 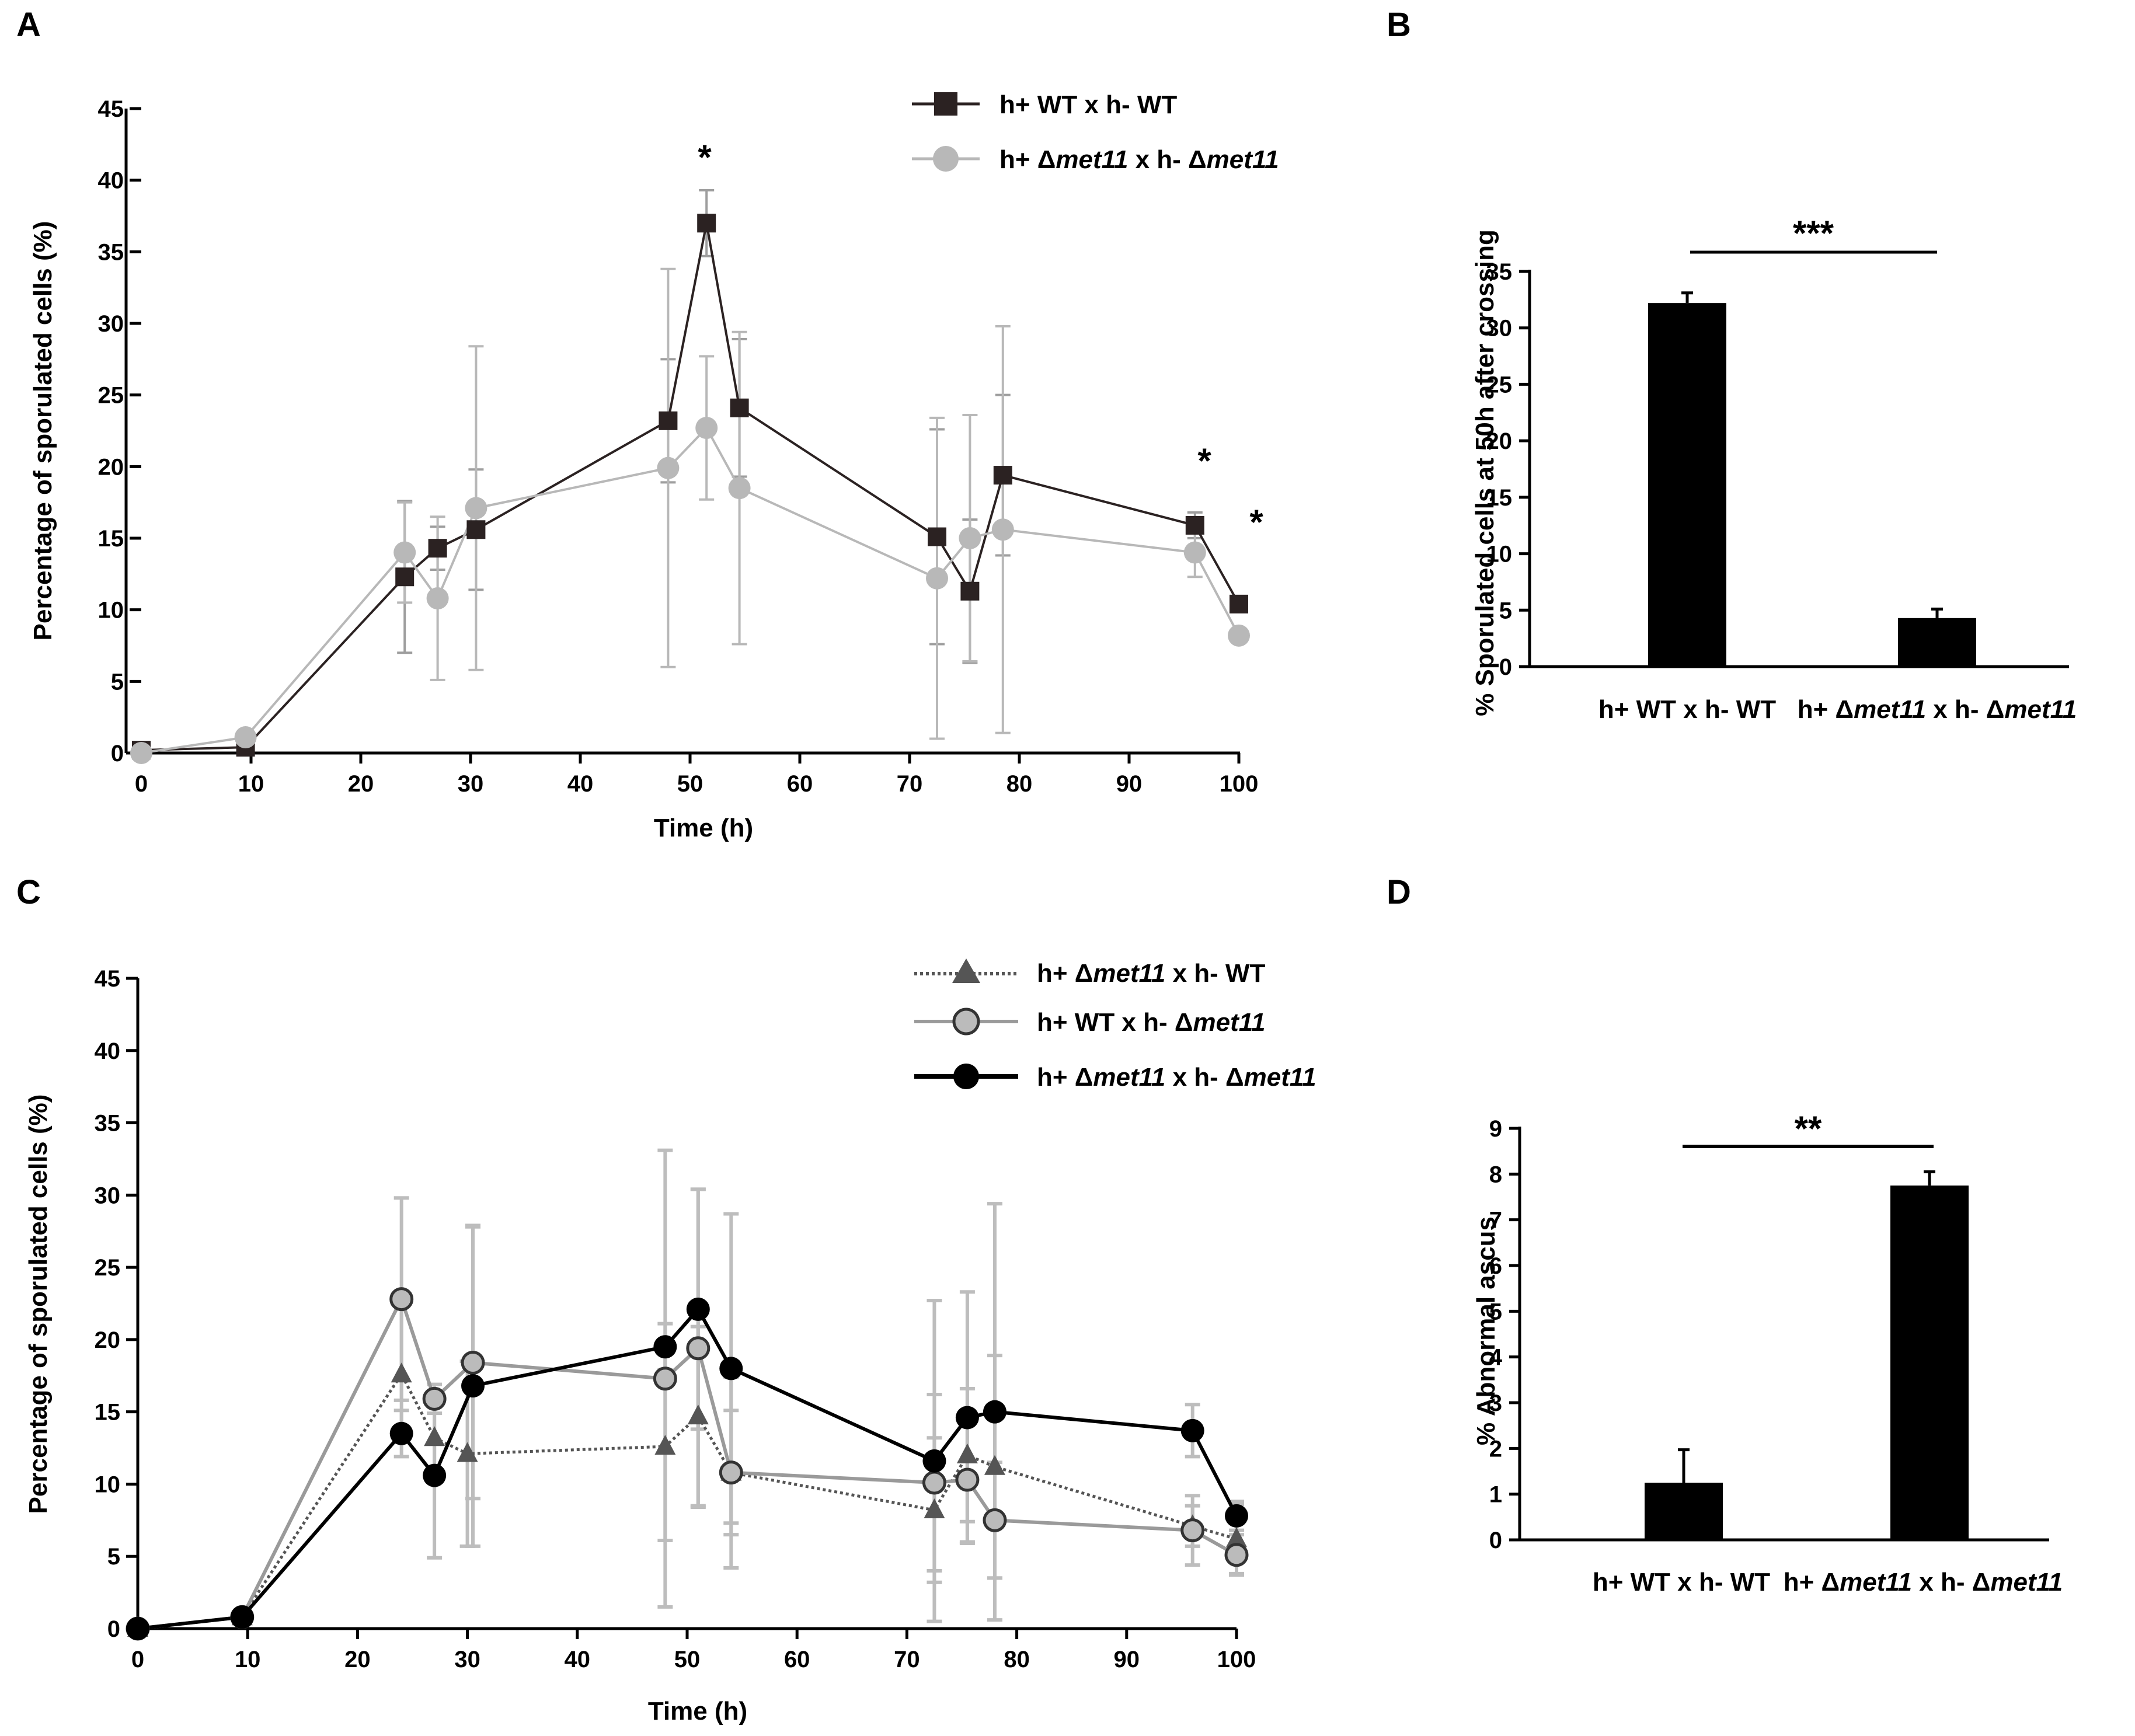 What do you see at coordinates (1092, 159) in the screenshot?
I see `legend-a-1-gene1: met11` at bounding box center [1092, 159].